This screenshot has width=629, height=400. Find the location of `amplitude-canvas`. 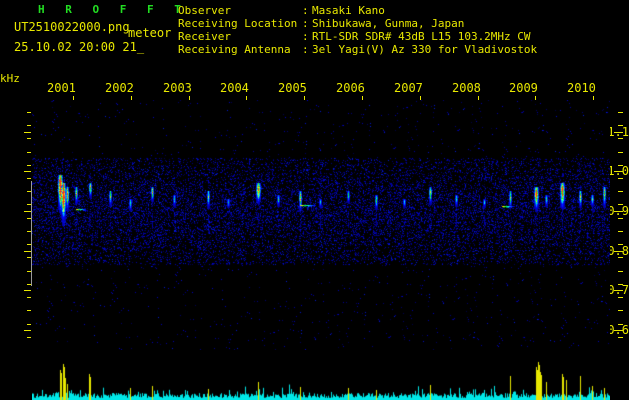

amplitude-canvas is located at coordinates (321, 379).